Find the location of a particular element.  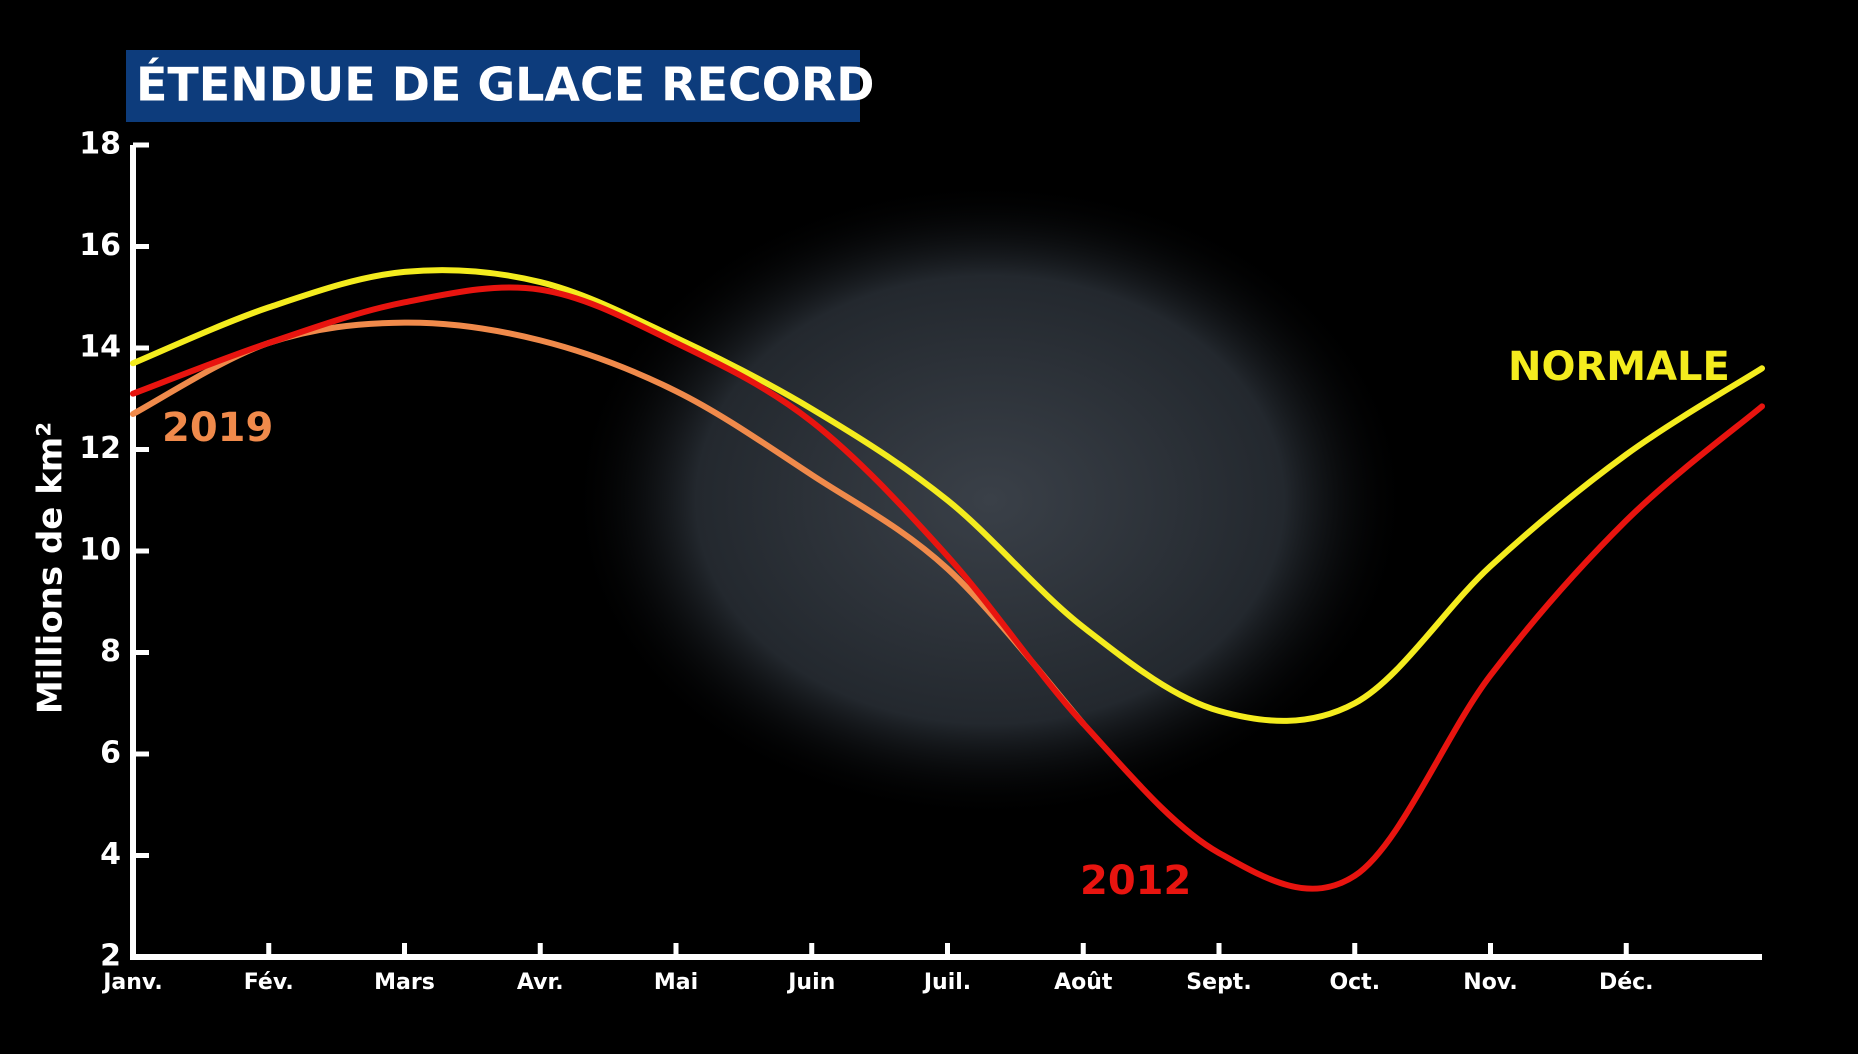

x-tick-label: Déc. is located at coordinates (1626, 982).